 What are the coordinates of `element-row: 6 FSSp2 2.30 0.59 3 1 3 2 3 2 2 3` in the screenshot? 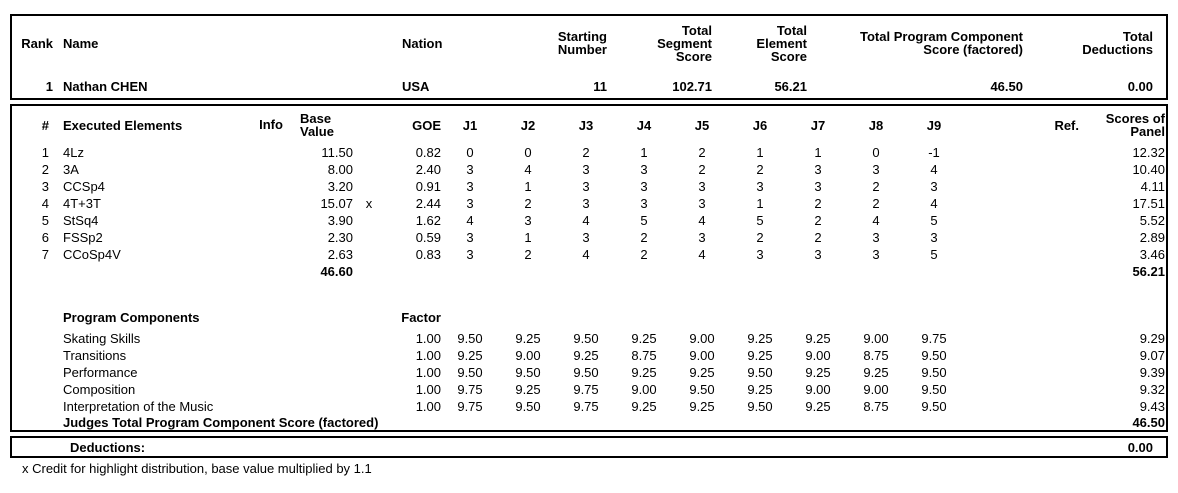 It's located at (595, 237).